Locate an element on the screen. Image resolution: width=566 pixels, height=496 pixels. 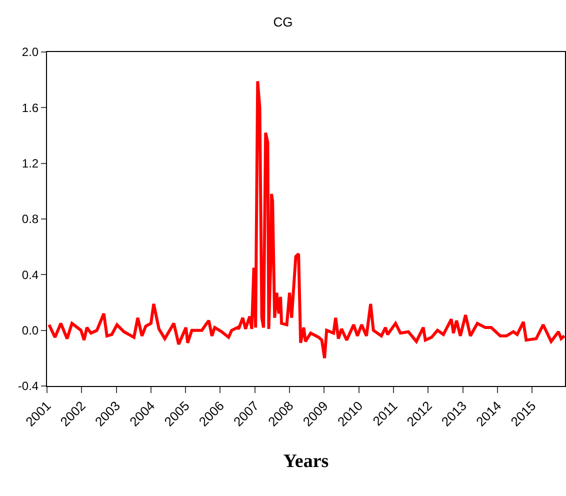
y-tick-label: 0.4 is located at coordinates (30, 275).